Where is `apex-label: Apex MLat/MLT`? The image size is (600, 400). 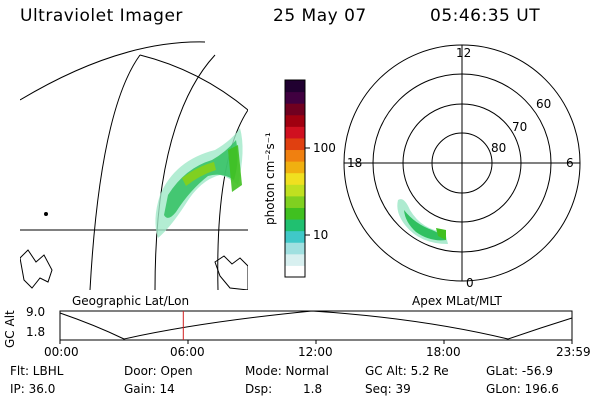 apex-label: Apex MLat/MLT is located at coordinates (457, 301).